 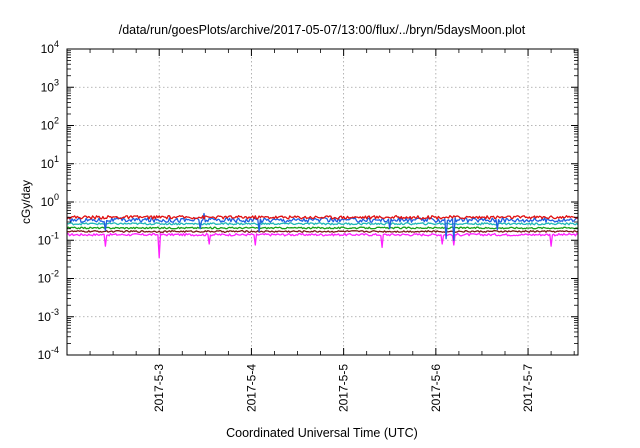 I want to click on y-tick-label: 10², so click(x=50, y=124).